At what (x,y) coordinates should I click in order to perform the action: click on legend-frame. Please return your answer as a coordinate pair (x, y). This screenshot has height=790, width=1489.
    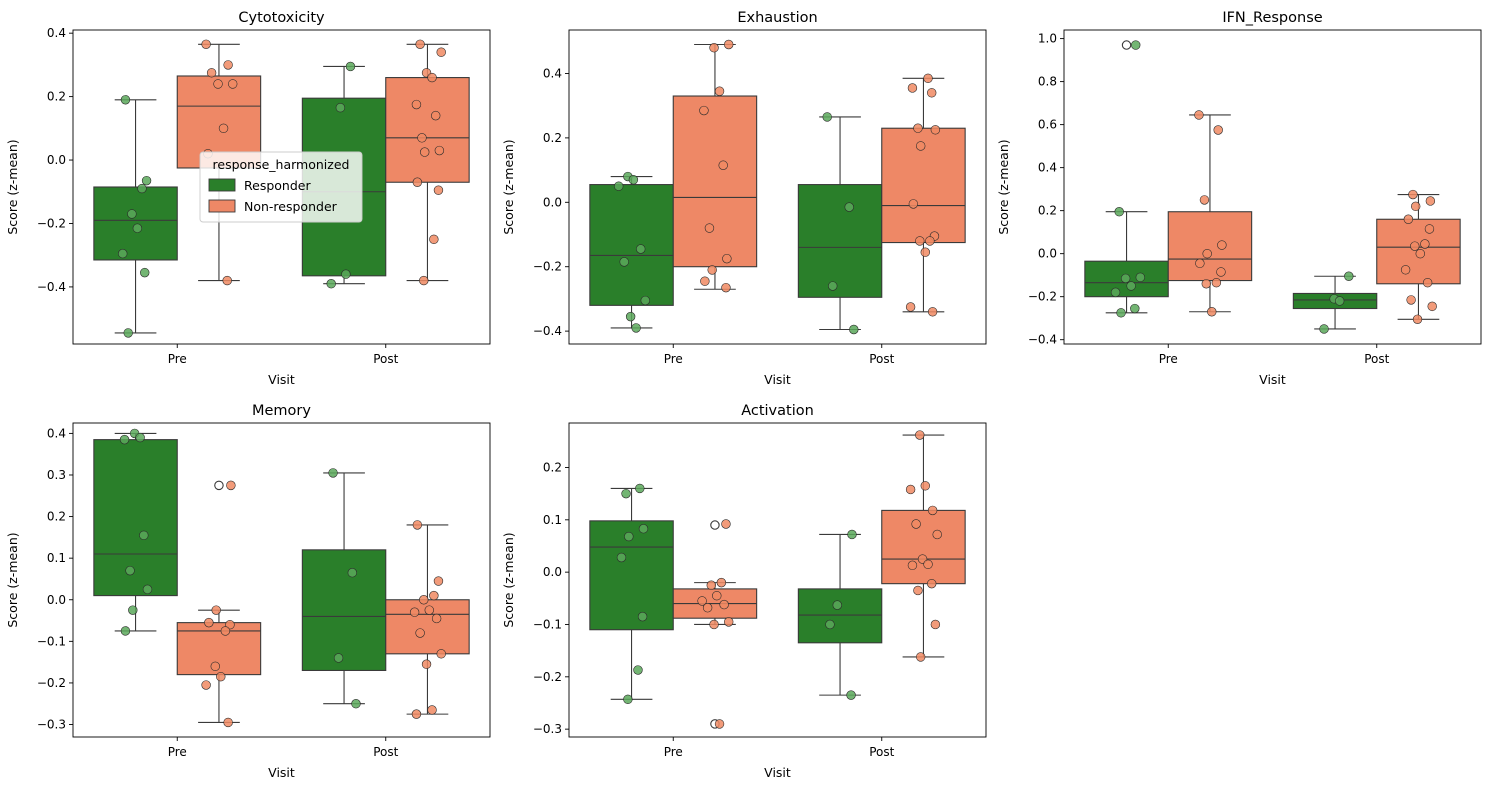
    Looking at the image, I should click on (281, 187).